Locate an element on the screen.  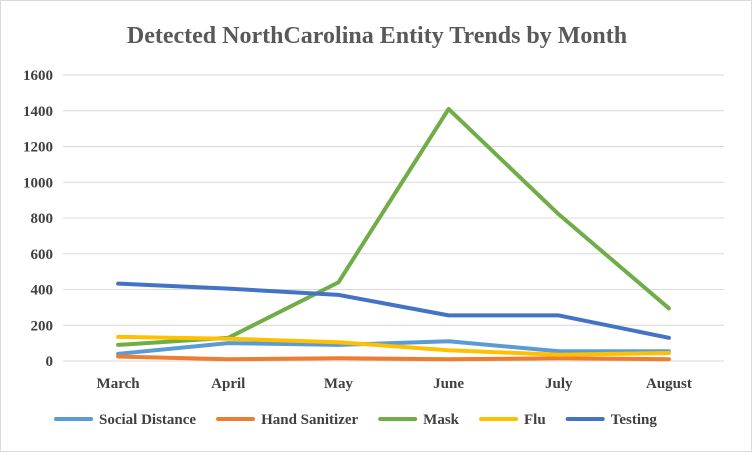
x-tick-label: August is located at coordinates (669, 384).